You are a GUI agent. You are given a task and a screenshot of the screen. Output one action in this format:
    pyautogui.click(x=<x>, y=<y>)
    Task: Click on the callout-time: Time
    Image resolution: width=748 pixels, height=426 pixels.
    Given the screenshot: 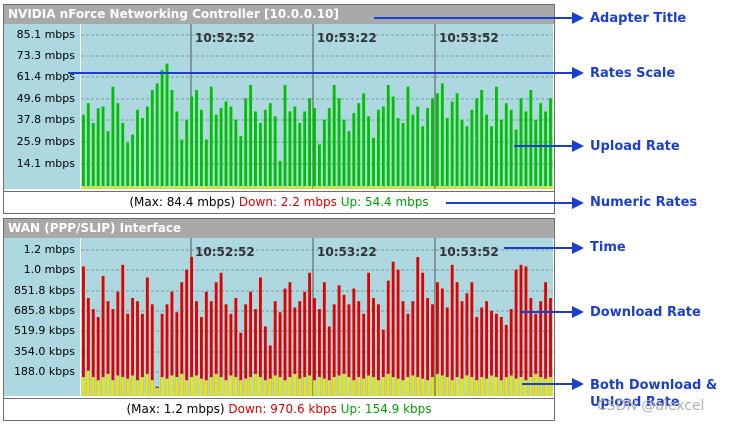 What is the action you would take?
    pyautogui.click(x=608, y=247)
    